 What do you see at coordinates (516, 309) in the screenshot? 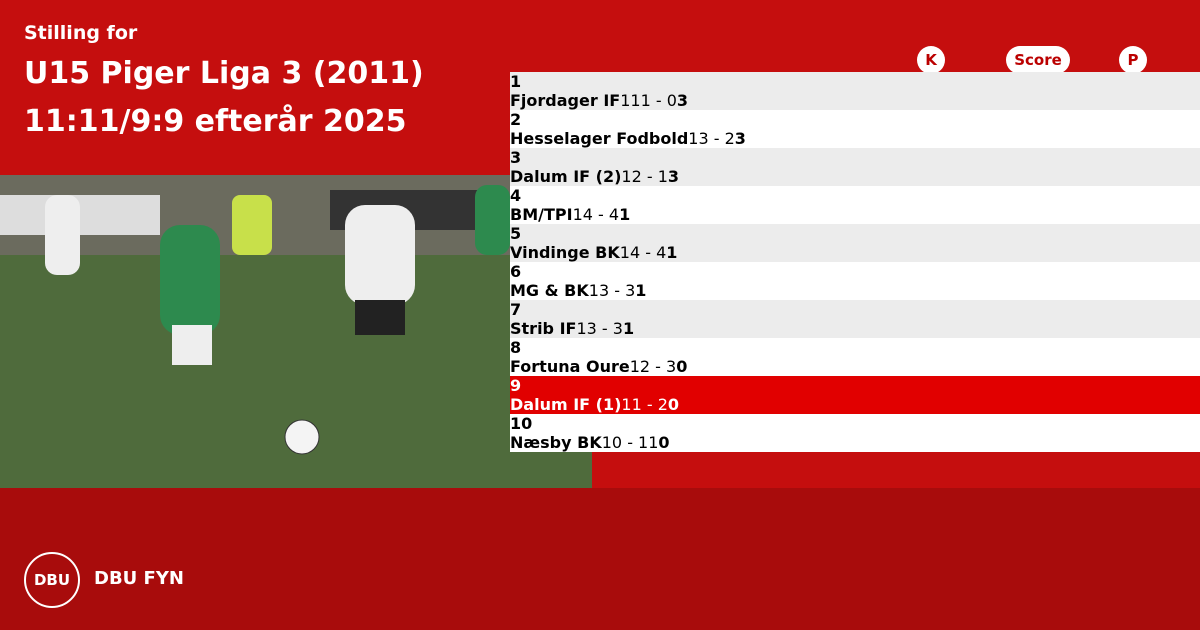
I see `rank: 7` at bounding box center [516, 309].